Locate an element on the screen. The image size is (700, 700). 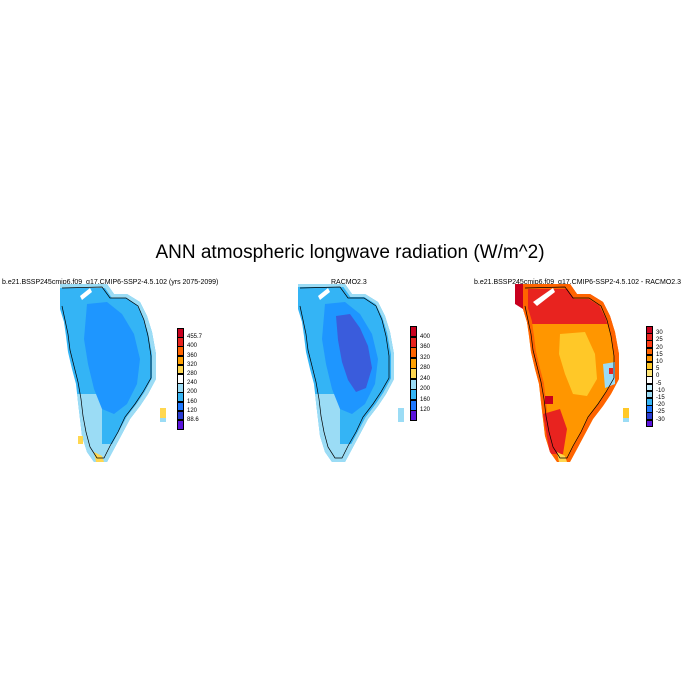
greenland-map-difference is located at coordinates (572, 373).